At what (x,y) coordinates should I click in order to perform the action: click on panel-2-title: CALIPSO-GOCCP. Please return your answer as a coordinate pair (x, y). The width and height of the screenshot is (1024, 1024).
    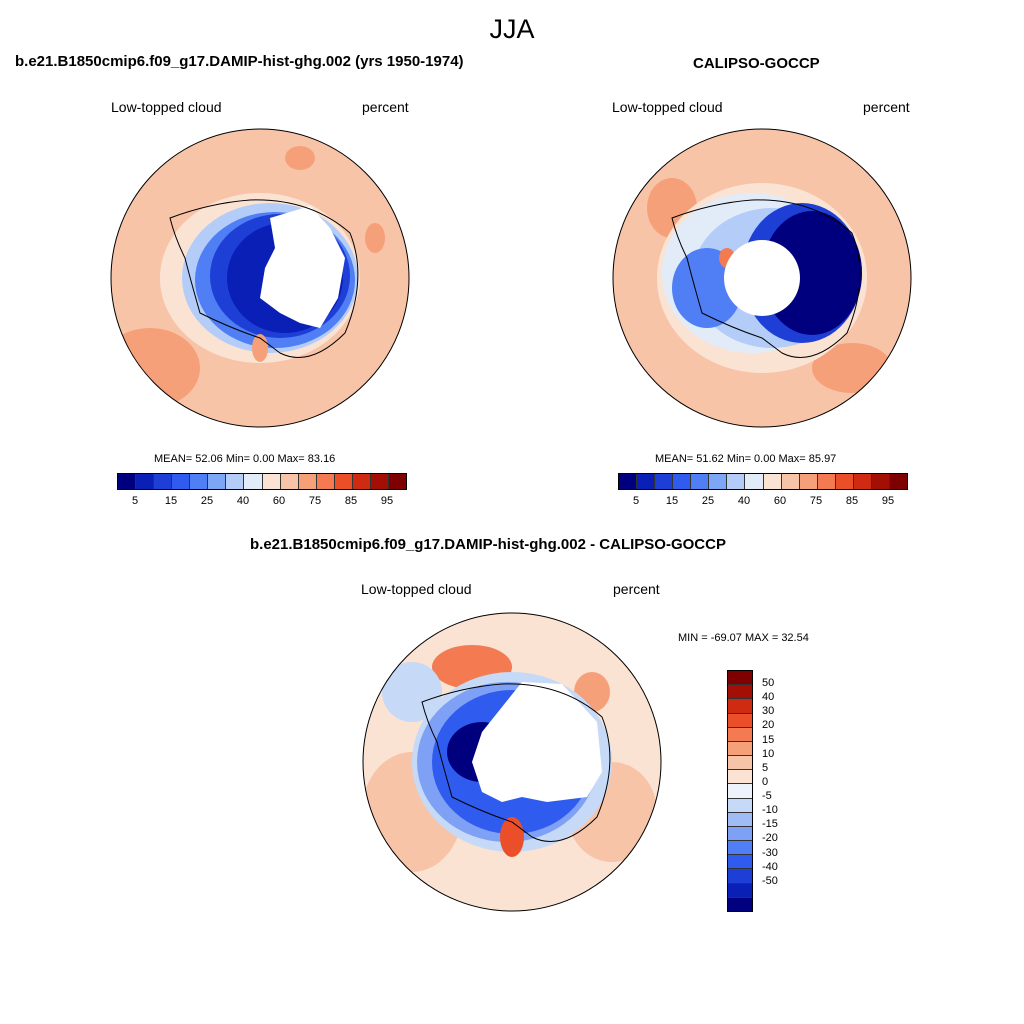
    Looking at the image, I should click on (756, 63).